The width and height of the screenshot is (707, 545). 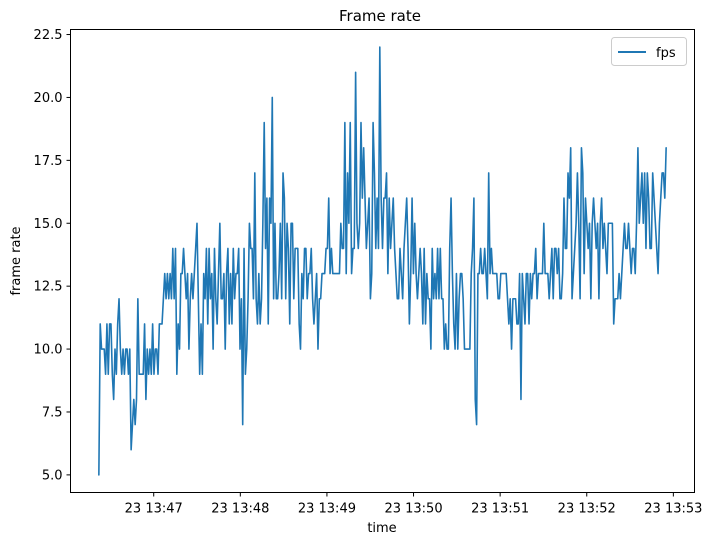 What do you see at coordinates (380, 16) in the screenshot?
I see `chart-title: Frame rate` at bounding box center [380, 16].